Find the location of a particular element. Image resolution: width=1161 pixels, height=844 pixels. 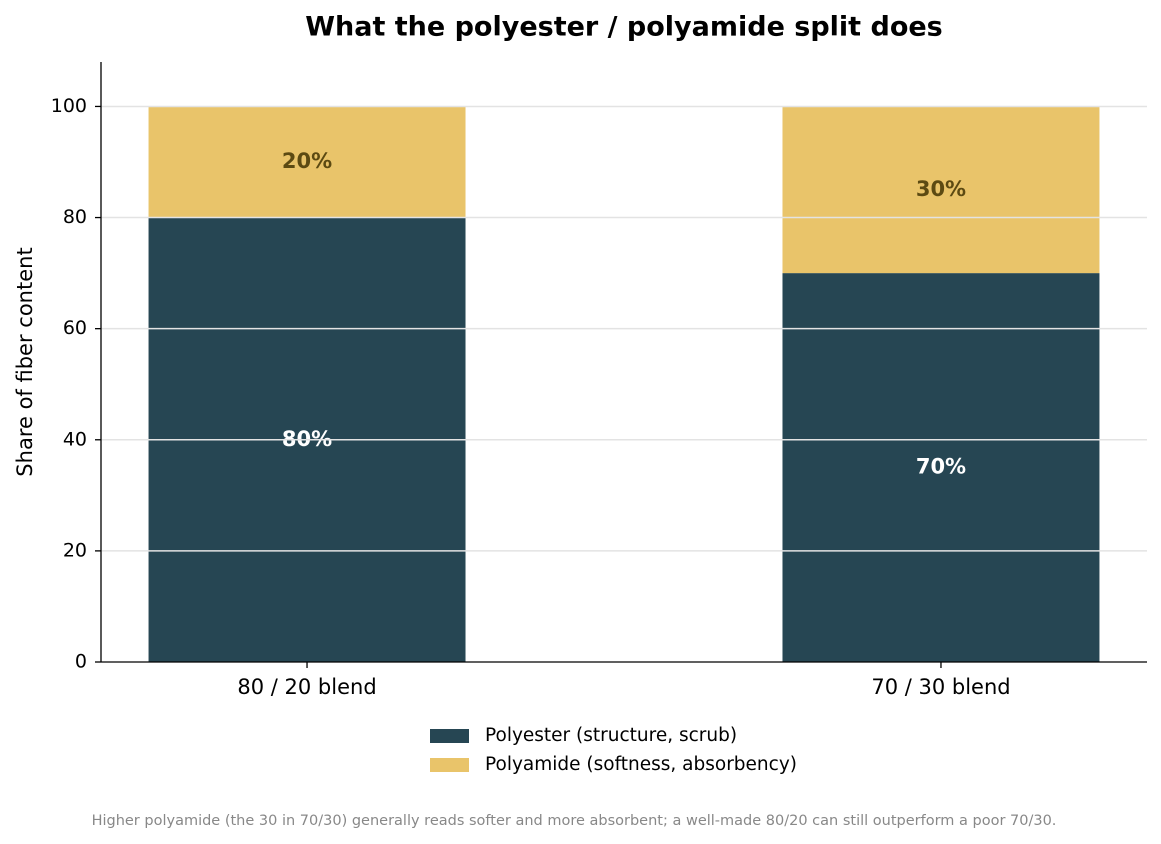

data-label: 80% is located at coordinates (307, 439).